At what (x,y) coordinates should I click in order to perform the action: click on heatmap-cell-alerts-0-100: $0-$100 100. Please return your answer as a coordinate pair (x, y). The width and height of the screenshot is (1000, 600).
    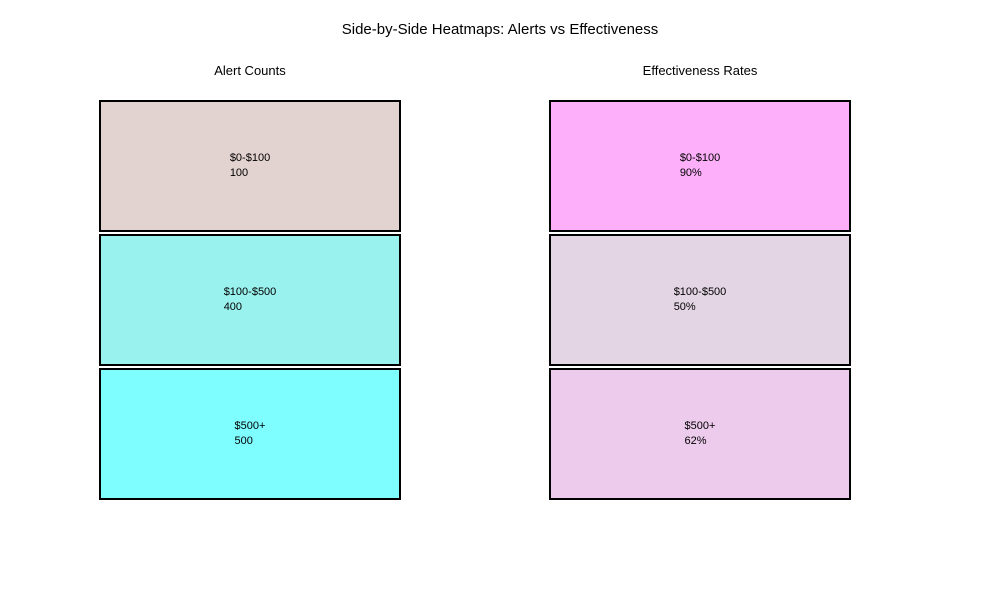
    Looking at the image, I should click on (250, 166).